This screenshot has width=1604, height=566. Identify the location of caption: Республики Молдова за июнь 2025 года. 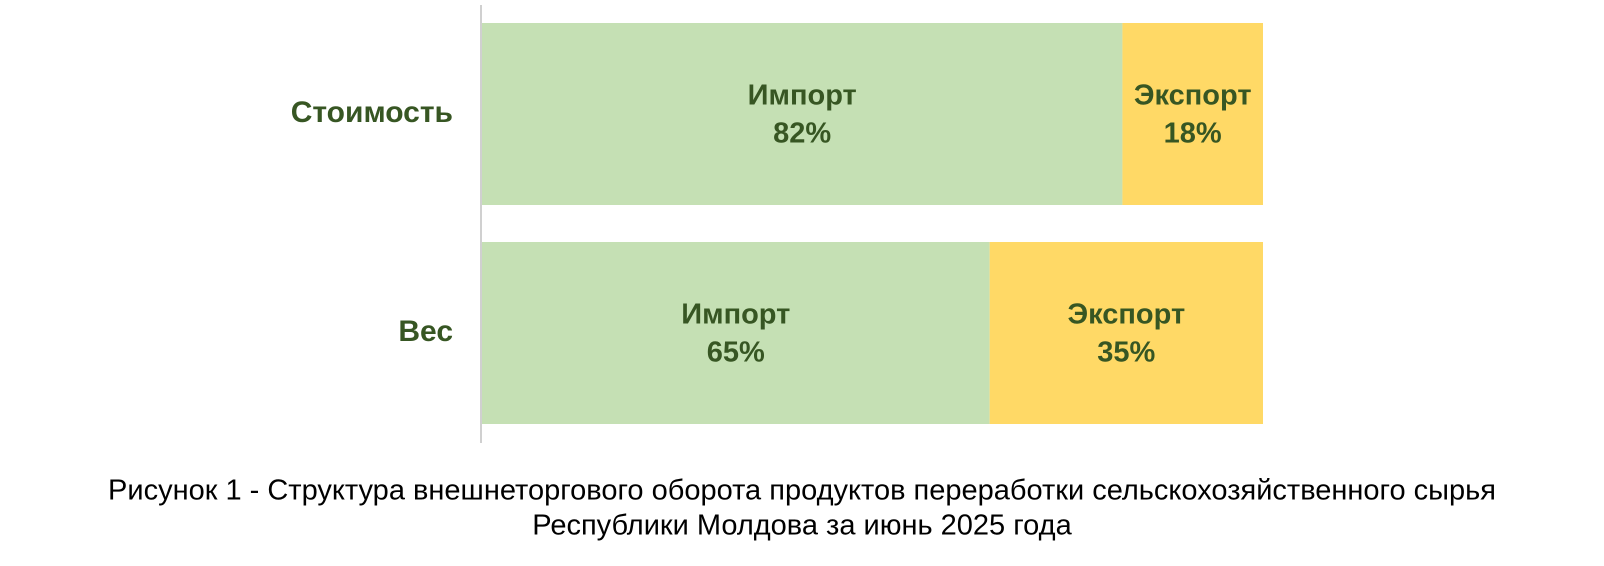
(802, 526).